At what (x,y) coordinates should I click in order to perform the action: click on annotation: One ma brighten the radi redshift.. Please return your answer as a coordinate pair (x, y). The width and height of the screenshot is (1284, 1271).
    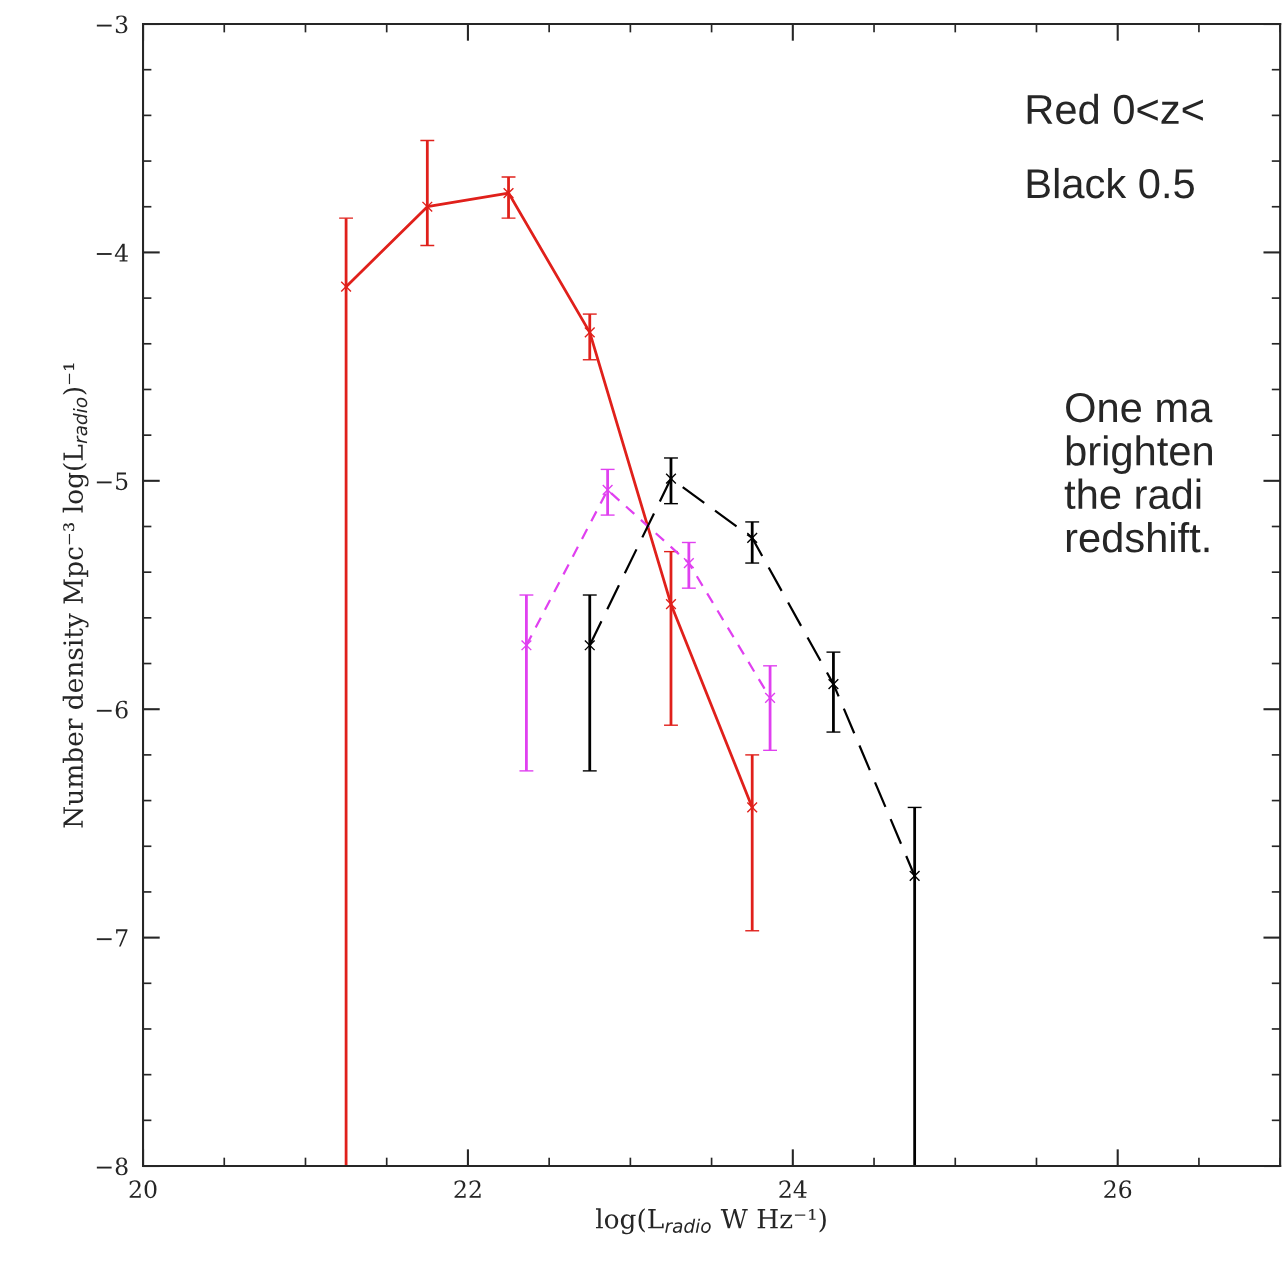
    Looking at the image, I should click on (1138, 472).